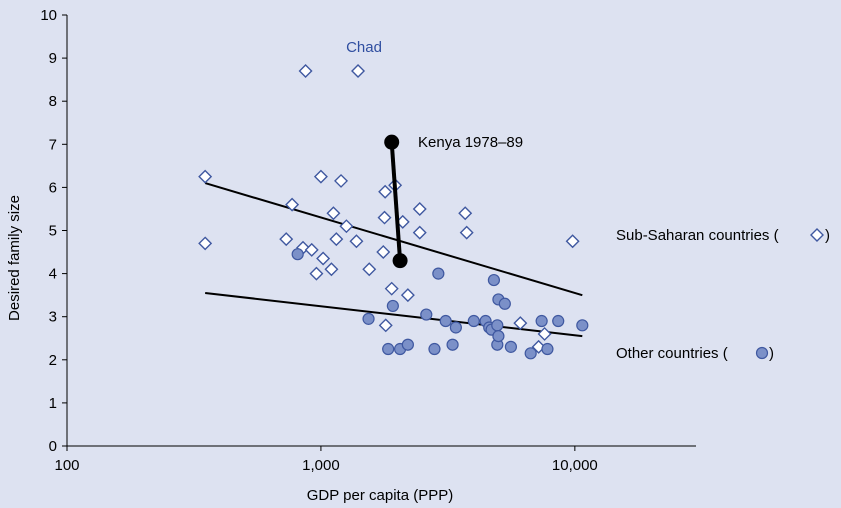 This screenshot has height=508, width=841. What do you see at coordinates (48, 15) in the screenshot?
I see `y-tick-label: 10` at bounding box center [48, 15].